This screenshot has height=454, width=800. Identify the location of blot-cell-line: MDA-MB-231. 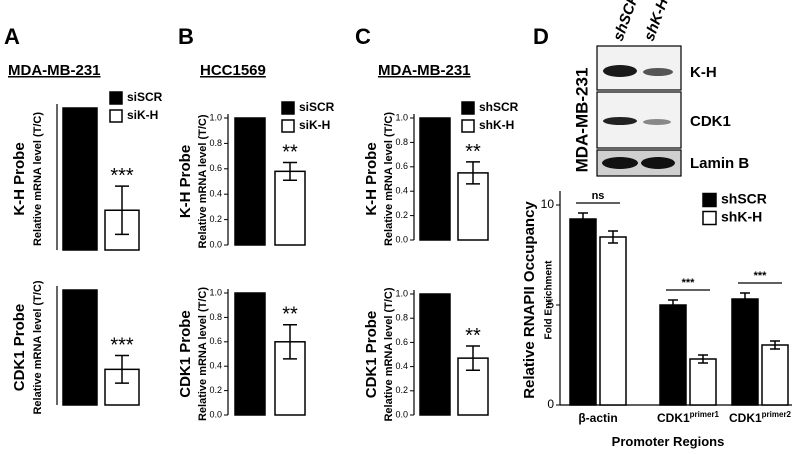
(581, 120).